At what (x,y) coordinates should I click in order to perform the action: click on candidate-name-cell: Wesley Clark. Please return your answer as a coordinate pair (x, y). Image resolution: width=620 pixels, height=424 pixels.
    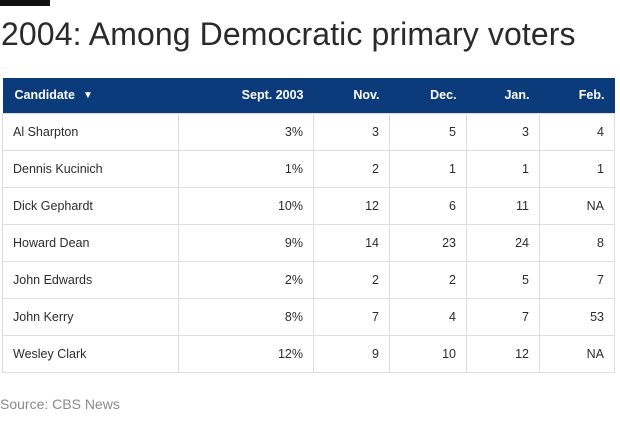
    Looking at the image, I should click on (90, 353).